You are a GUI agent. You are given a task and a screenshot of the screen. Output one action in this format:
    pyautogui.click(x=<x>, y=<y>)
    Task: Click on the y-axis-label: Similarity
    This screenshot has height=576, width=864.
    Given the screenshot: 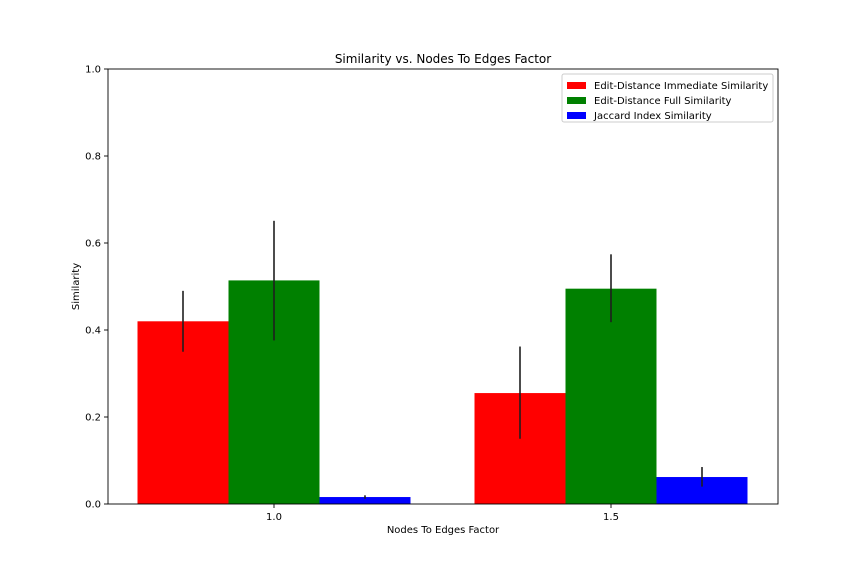 What is the action you would take?
    pyautogui.click(x=76, y=286)
    